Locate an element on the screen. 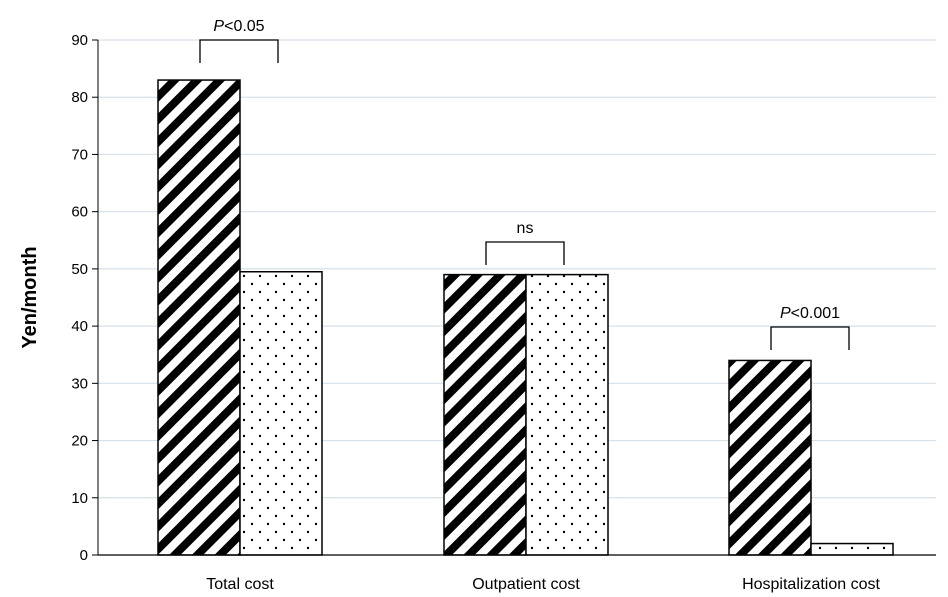 This screenshot has height=597, width=948. y-tick-label: 50 is located at coordinates (79, 269).